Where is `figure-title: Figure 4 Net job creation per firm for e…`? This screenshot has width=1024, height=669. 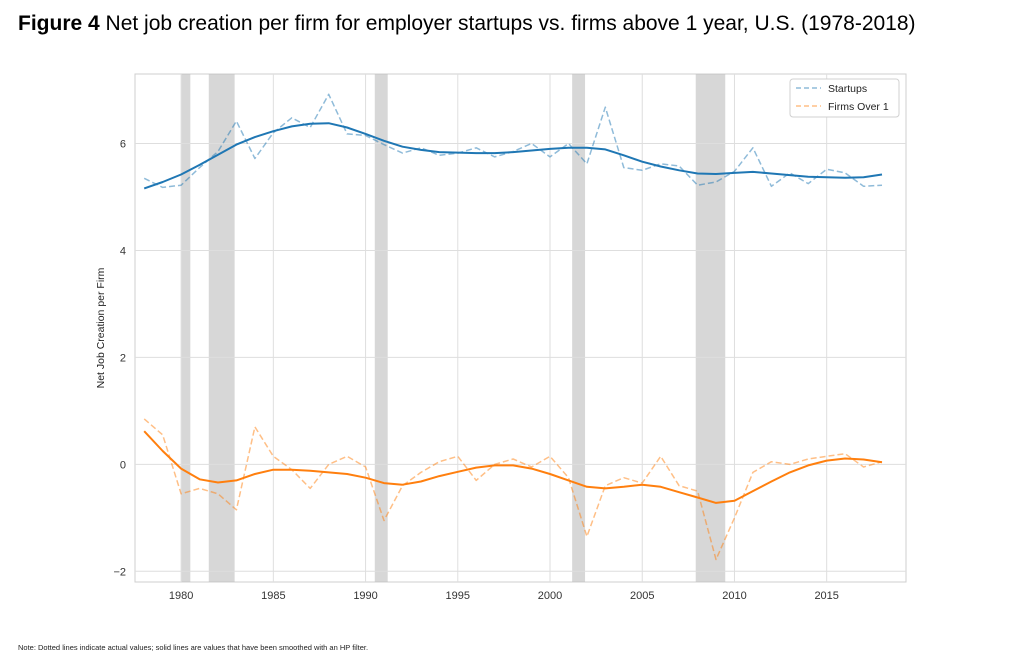 figure-title: Figure 4 Net job creation per firm for e… is located at coordinates (467, 24).